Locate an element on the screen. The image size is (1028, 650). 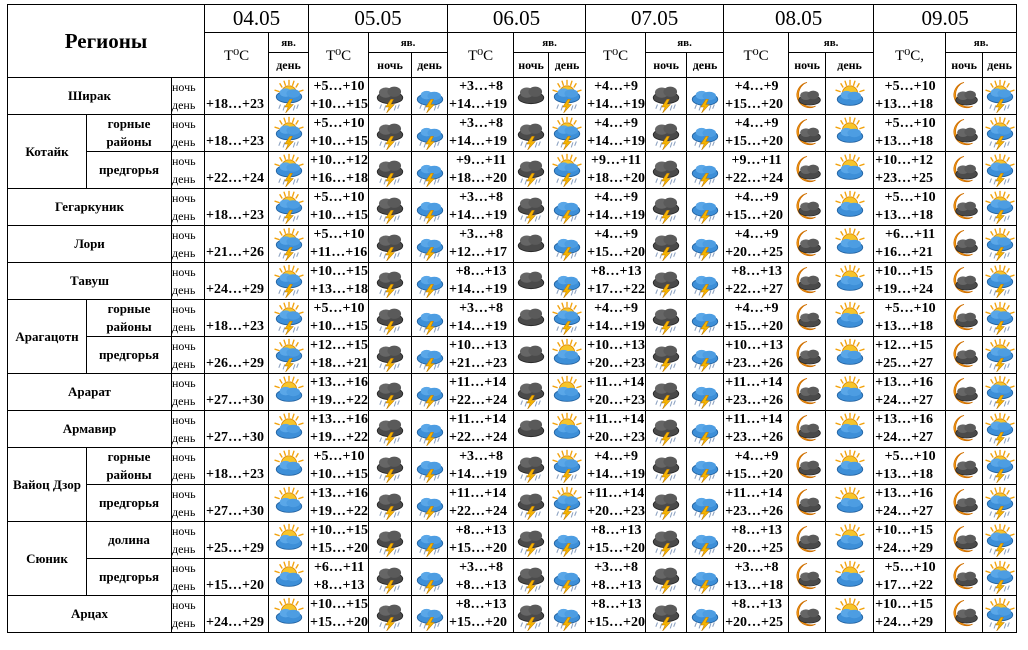
day-temperature: +15…+20 is located at coordinates (339, 548).